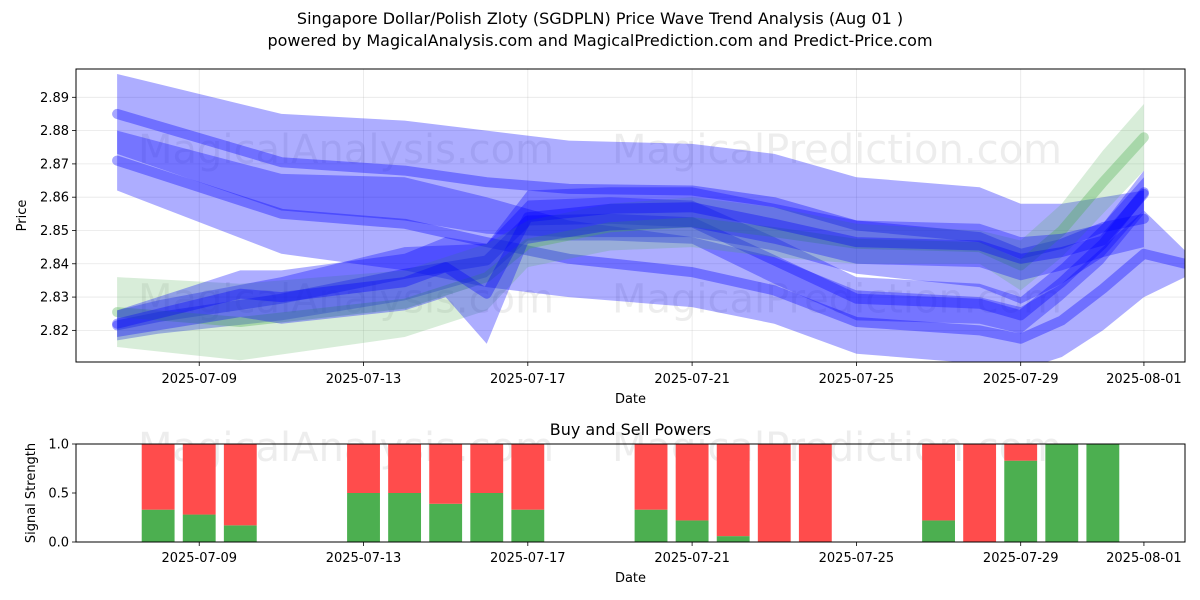 The height and width of the screenshot is (600, 1200). Describe the element at coordinates (58, 494) in the screenshot. I see `y-tick-label: 0.5` at that location.